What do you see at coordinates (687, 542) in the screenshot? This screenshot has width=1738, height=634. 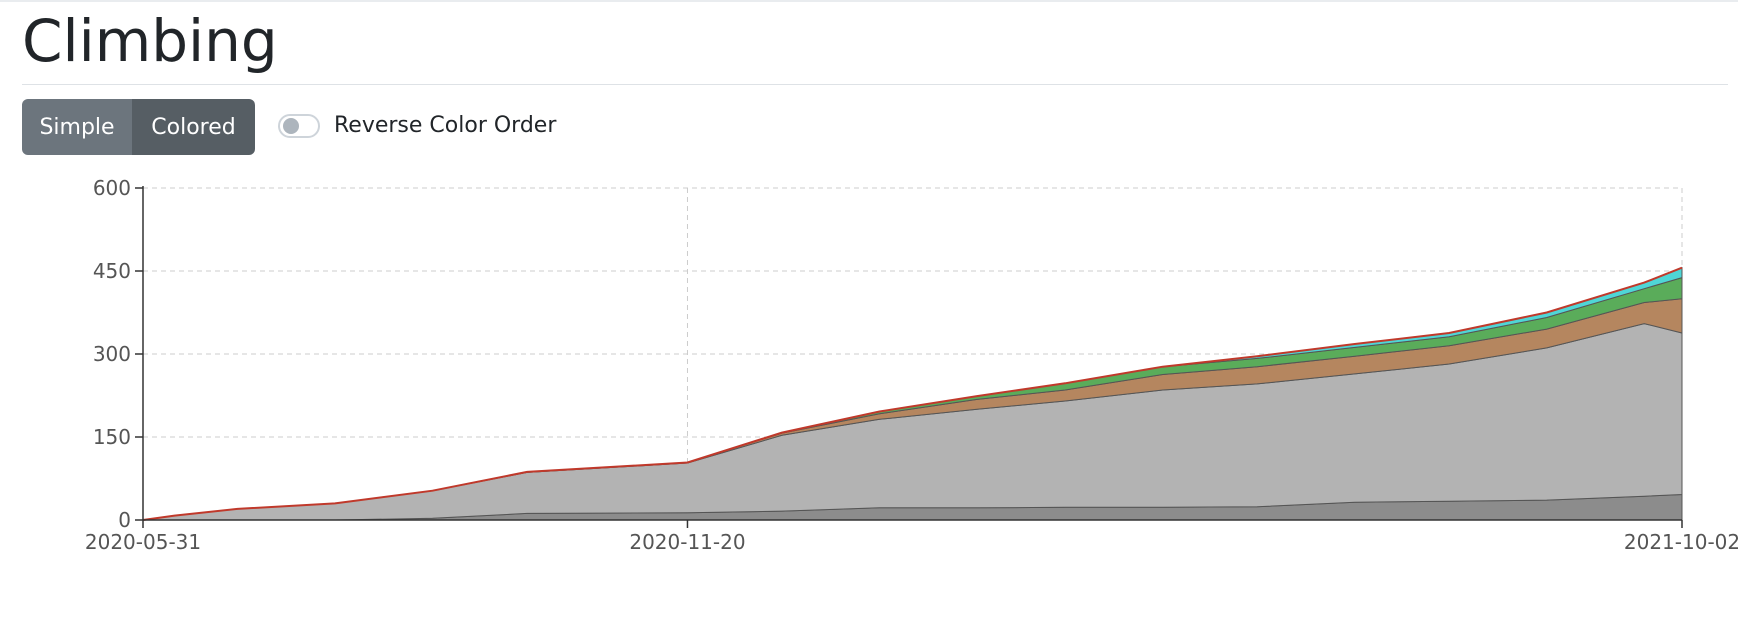 I see `x-tick-label: 2020-11-20` at bounding box center [687, 542].